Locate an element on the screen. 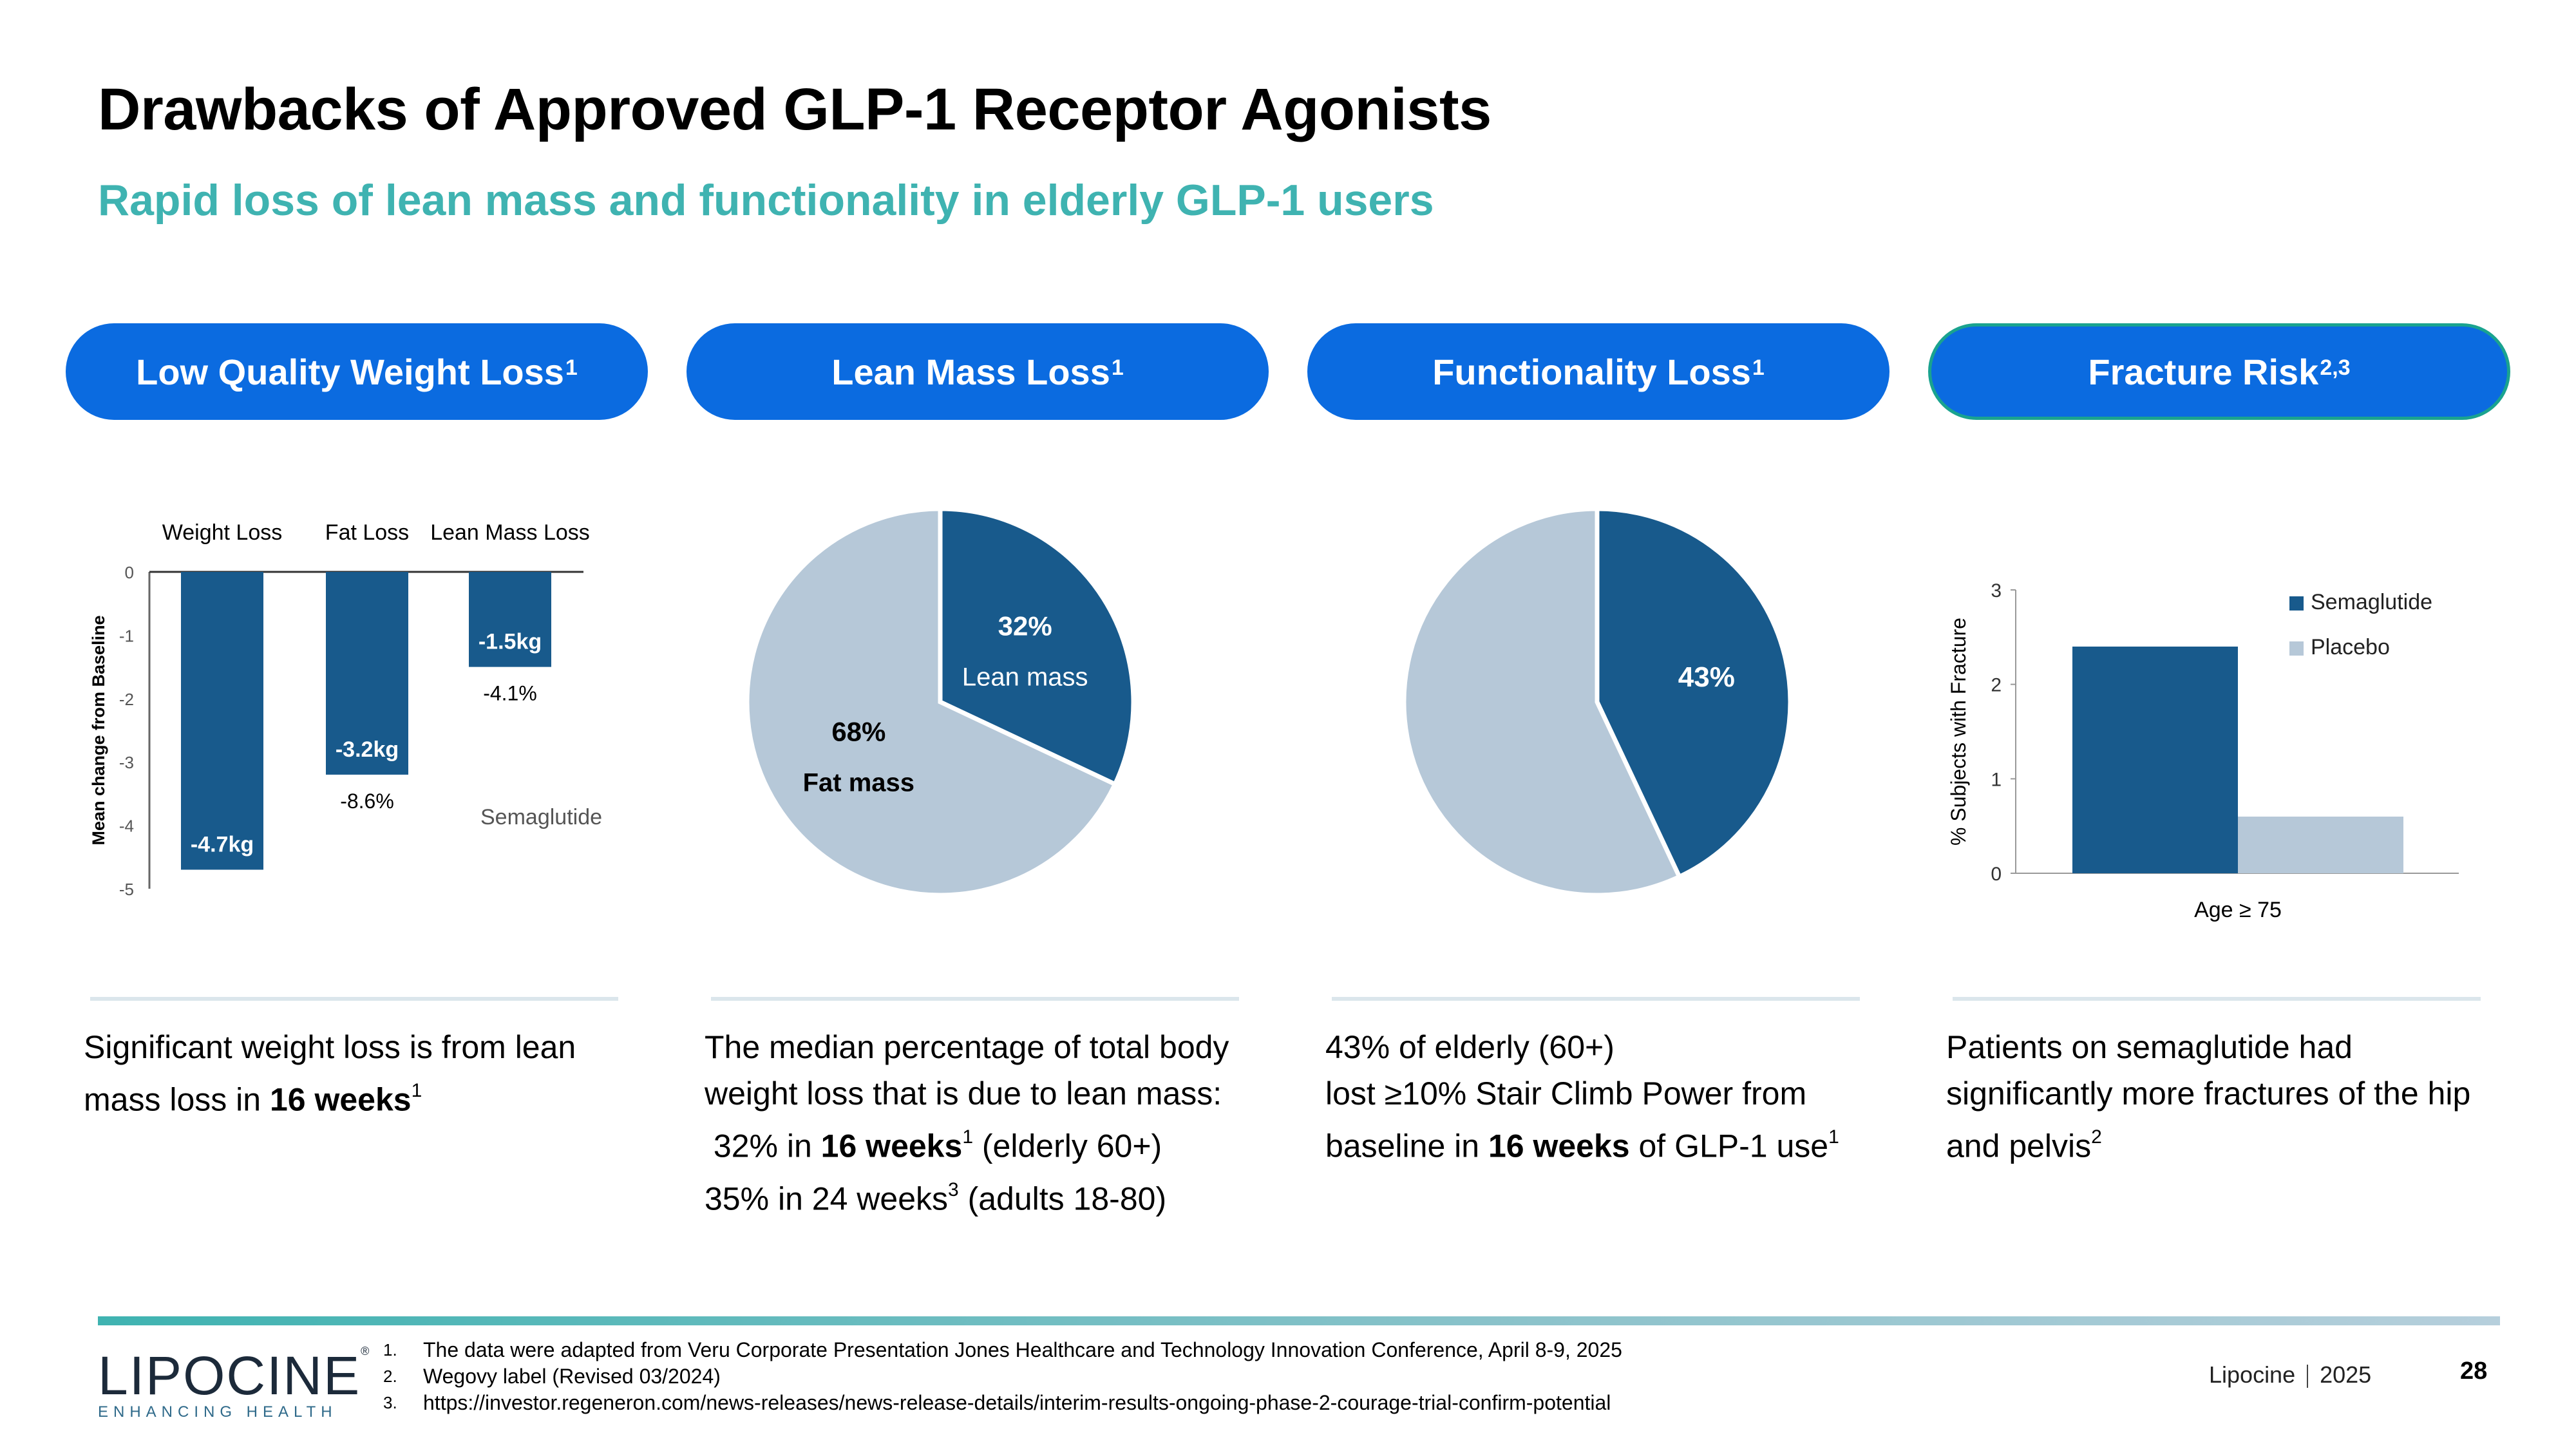 This screenshot has width=2576, height=1449. slice-name-label: Fat mass is located at coordinates (858, 782).